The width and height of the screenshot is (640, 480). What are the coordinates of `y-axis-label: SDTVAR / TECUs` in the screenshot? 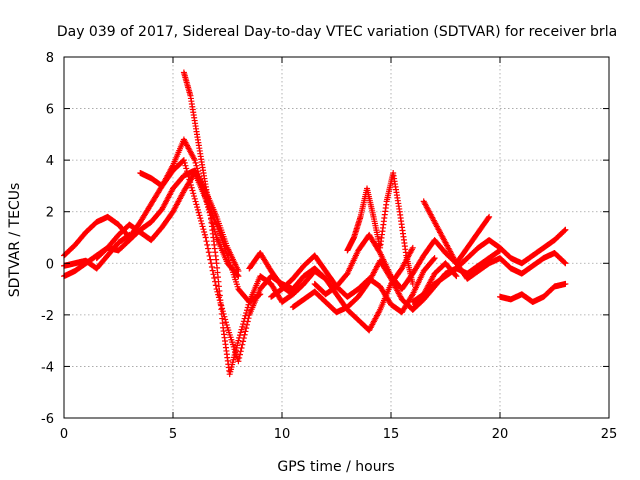 It's located at (15, 240).